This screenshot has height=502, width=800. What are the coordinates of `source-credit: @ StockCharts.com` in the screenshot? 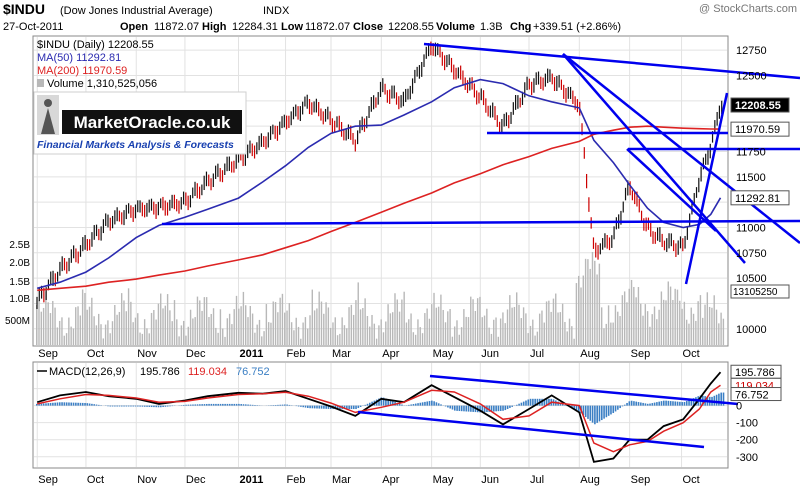 It's located at (748, 9).